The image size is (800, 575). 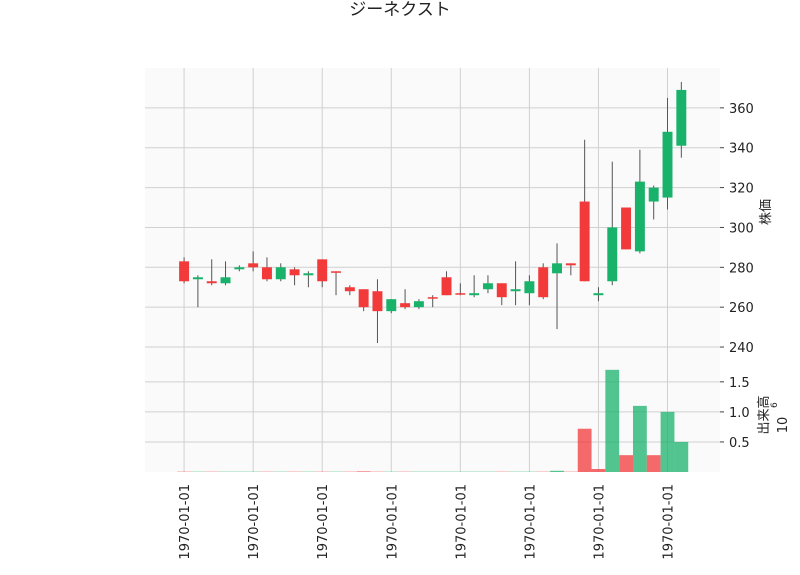 What do you see at coordinates (739, 383) in the screenshot?
I see `volume-tick-label: 1.5` at bounding box center [739, 383].